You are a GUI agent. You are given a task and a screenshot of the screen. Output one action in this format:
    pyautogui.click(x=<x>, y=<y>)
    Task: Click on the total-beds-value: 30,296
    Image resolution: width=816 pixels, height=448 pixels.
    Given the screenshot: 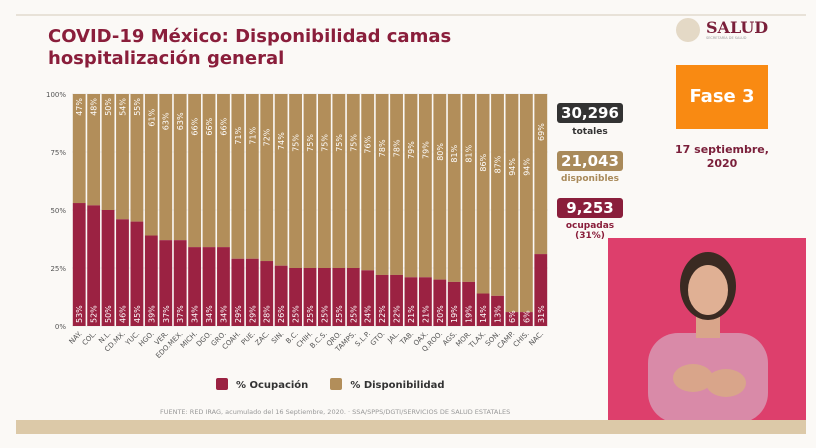 What is the action you would take?
    pyautogui.click(x=590, y=113)
    